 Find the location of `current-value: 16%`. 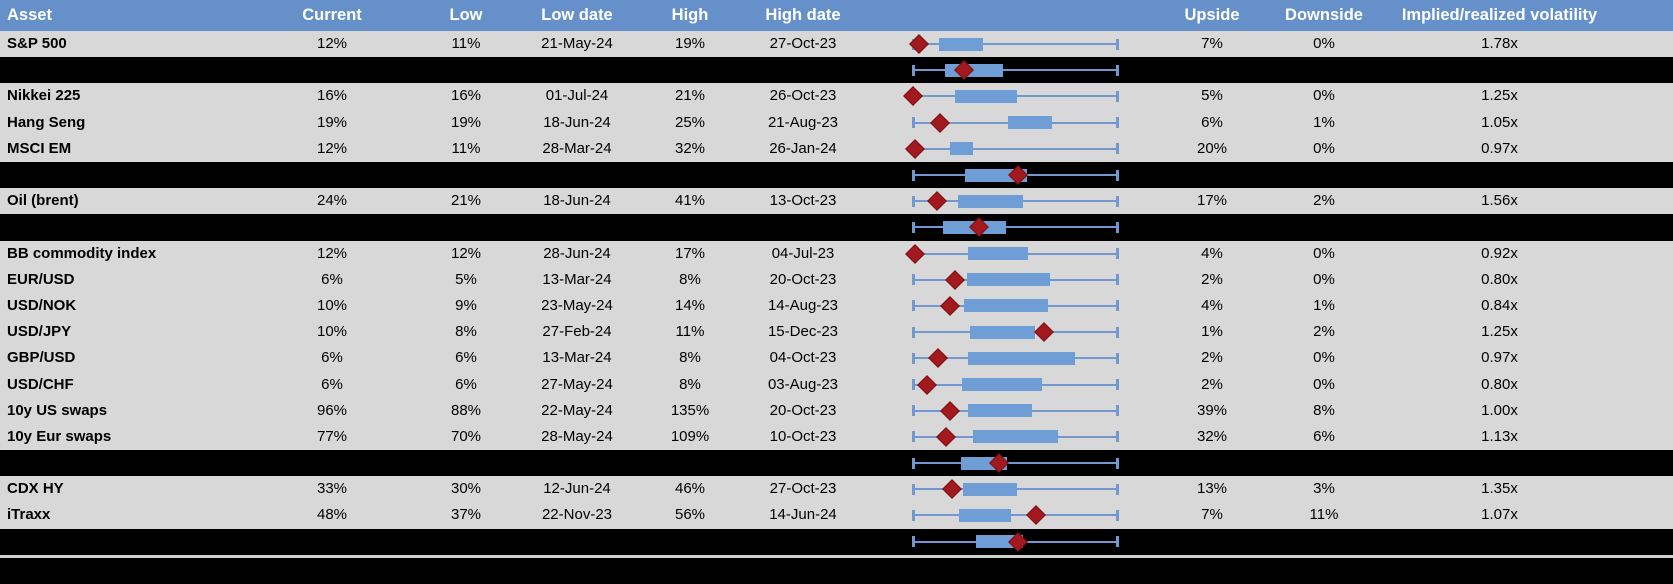

current-value: 16% is located at coordinates (332, 96).